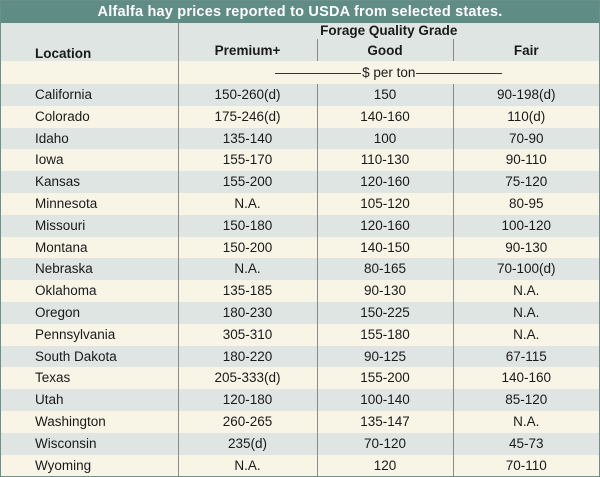  I want to click on table-row: Wyoming N.A. 120 70-110, so click(300, 465).